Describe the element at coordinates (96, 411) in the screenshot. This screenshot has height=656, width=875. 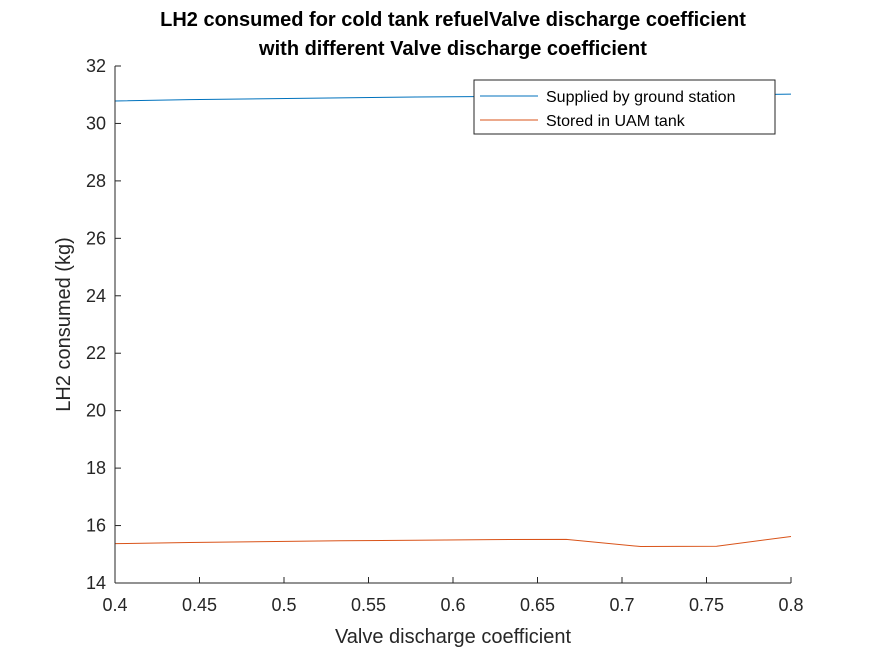
I see `y-tick-label: 20` at that location.